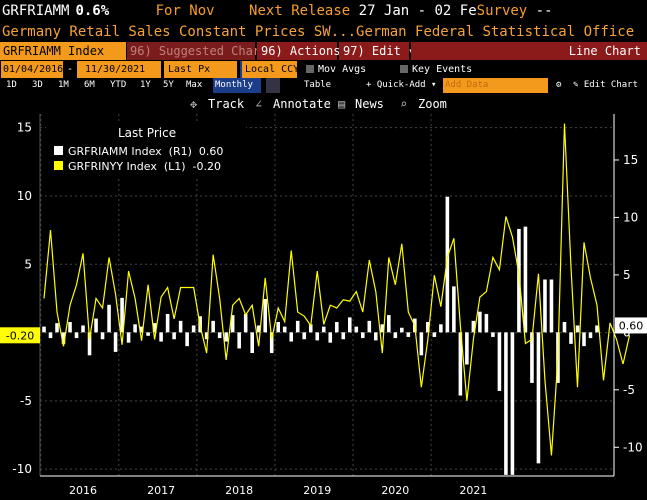  I want to click on legend-swatch-white, so click(58, 150).